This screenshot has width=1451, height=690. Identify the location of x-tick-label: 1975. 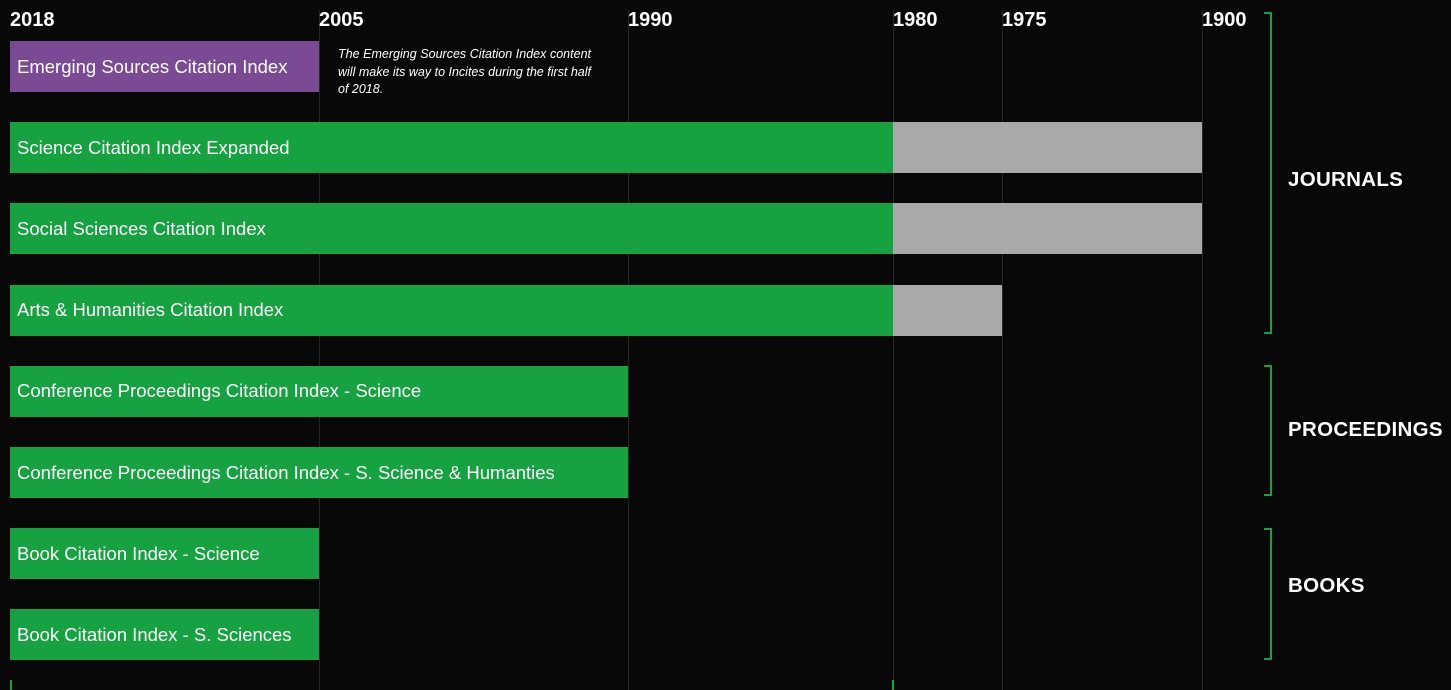
(1024, 20).